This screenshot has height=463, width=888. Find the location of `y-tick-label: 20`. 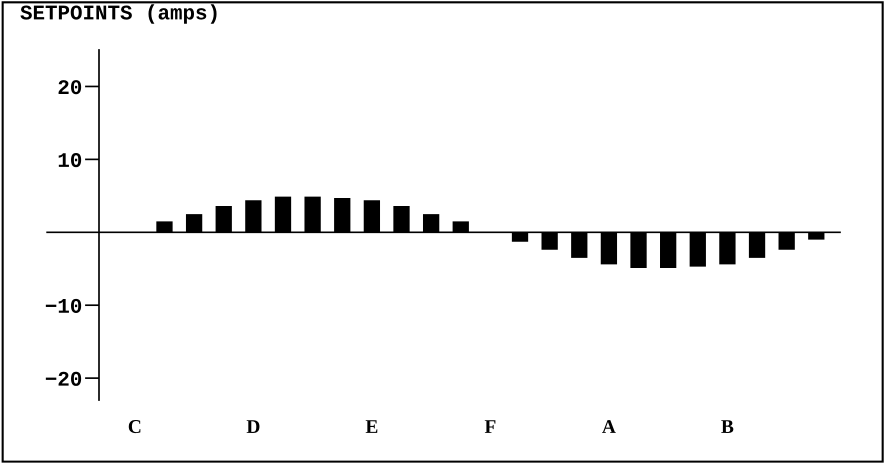

y-tick-label: 20 is located at coordinates (70, 87).